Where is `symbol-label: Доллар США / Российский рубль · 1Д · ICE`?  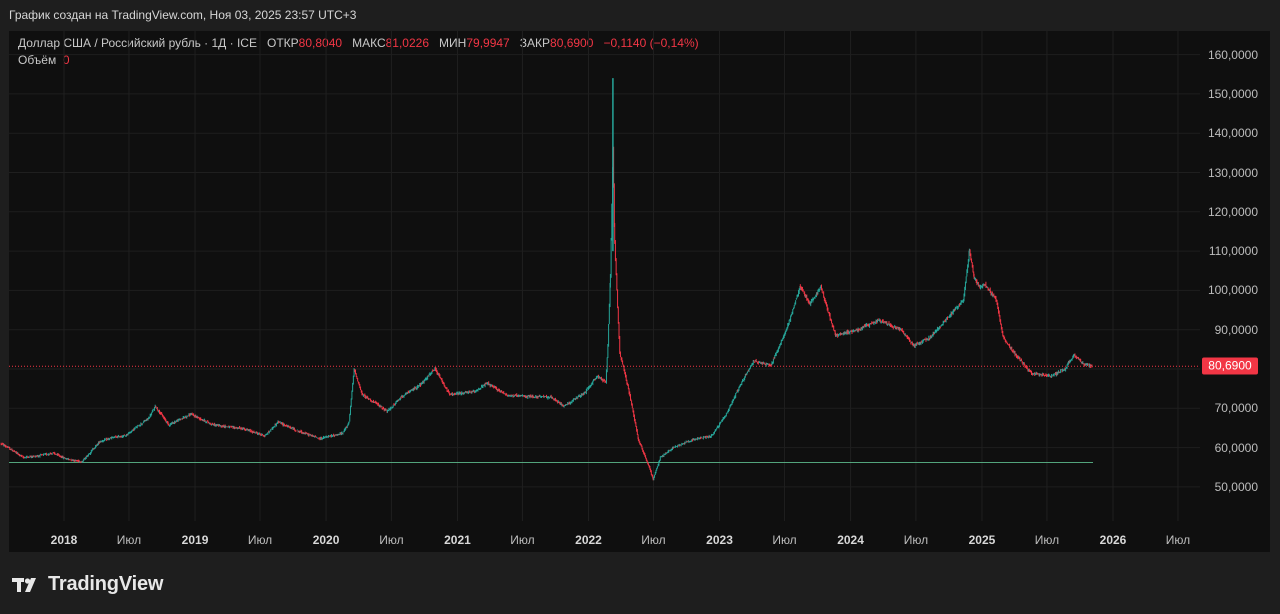
symbol-label: Доллар США / Российский рубль · 1Д · ICE is located at coordinates (137, 43).